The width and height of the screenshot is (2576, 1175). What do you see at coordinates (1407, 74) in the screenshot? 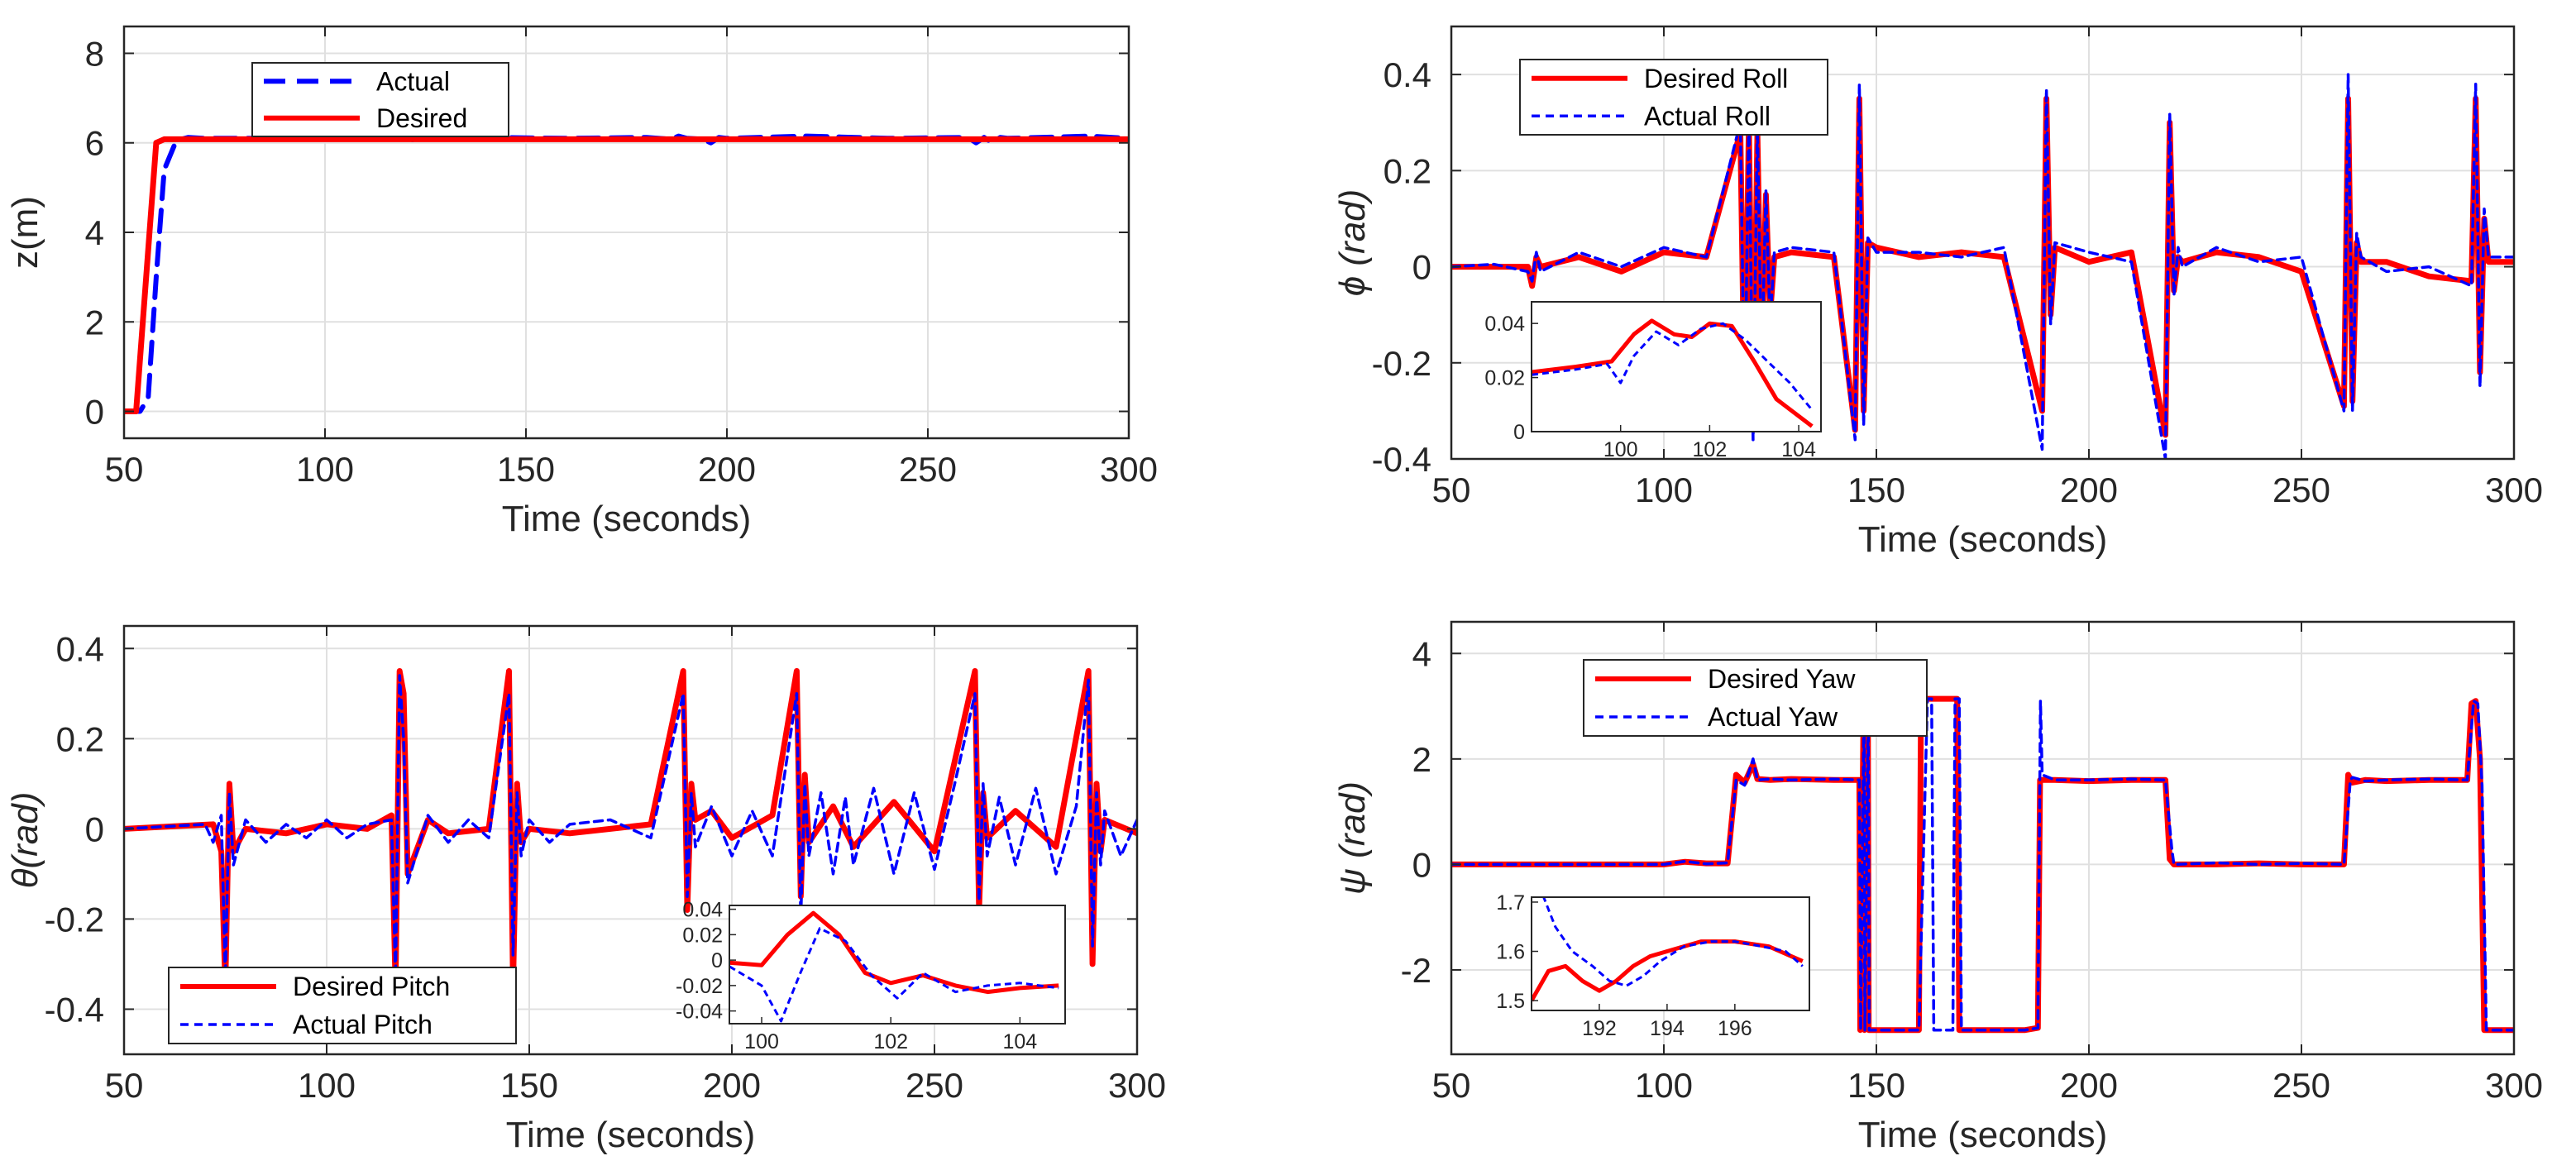
I see `y-tick-label: 0.4` at bounding box center [1407, 74].